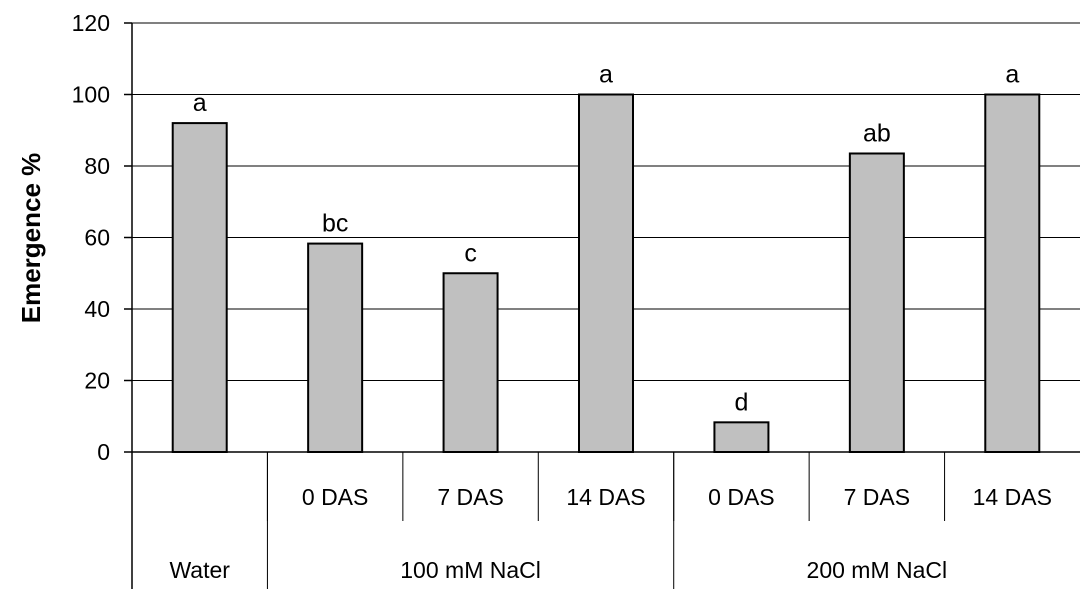  I want to click on y-tick-label: 0, so click(103, 452).